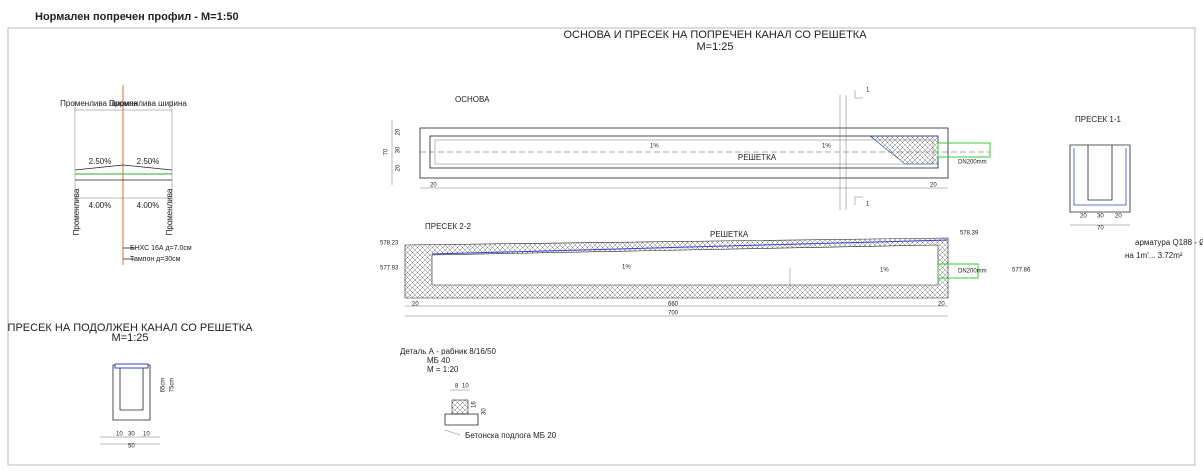 The height and width of the screenshot is (471, 1203). I want to click on layer-label: БНХС 16А д=7.0см, so click(161, 248).